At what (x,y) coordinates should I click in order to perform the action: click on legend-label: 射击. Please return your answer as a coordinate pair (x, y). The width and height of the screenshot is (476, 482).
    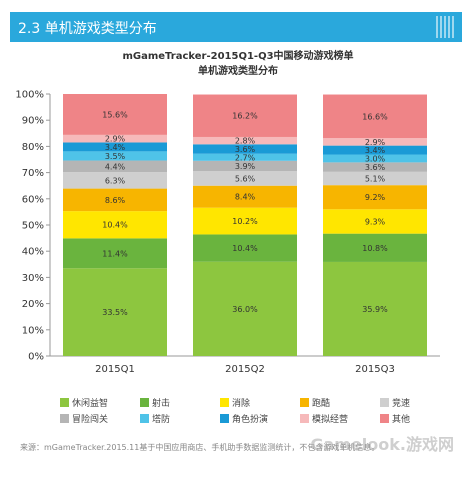
    Looking at the image, I should click on (161, 404).